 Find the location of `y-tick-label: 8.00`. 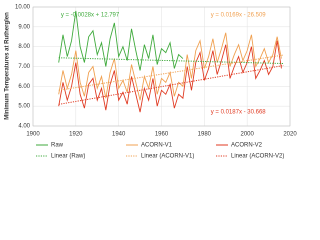

y-tick-label: 8.00 is located at coordinates (24, 47).